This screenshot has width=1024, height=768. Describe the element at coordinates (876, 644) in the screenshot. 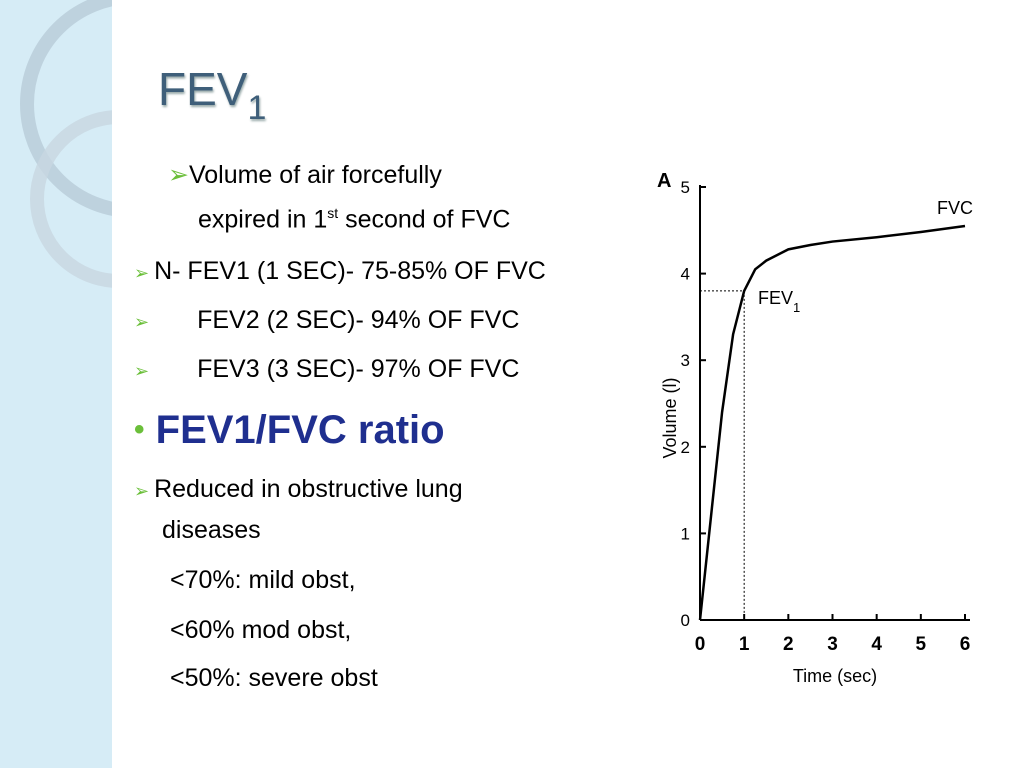

I see `x-tick-label: 4` at that location.